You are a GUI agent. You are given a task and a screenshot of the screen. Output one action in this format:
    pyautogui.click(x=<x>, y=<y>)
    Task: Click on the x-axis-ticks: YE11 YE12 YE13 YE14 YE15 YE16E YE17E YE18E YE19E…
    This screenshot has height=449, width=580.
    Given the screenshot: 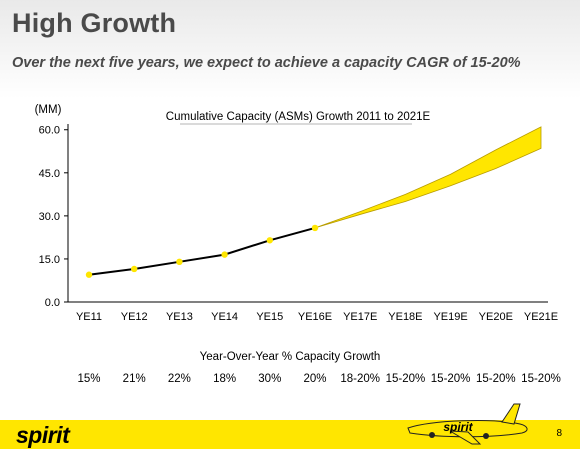 What is the action you would take?
    pyautogui.click(x=317, y=317)
    